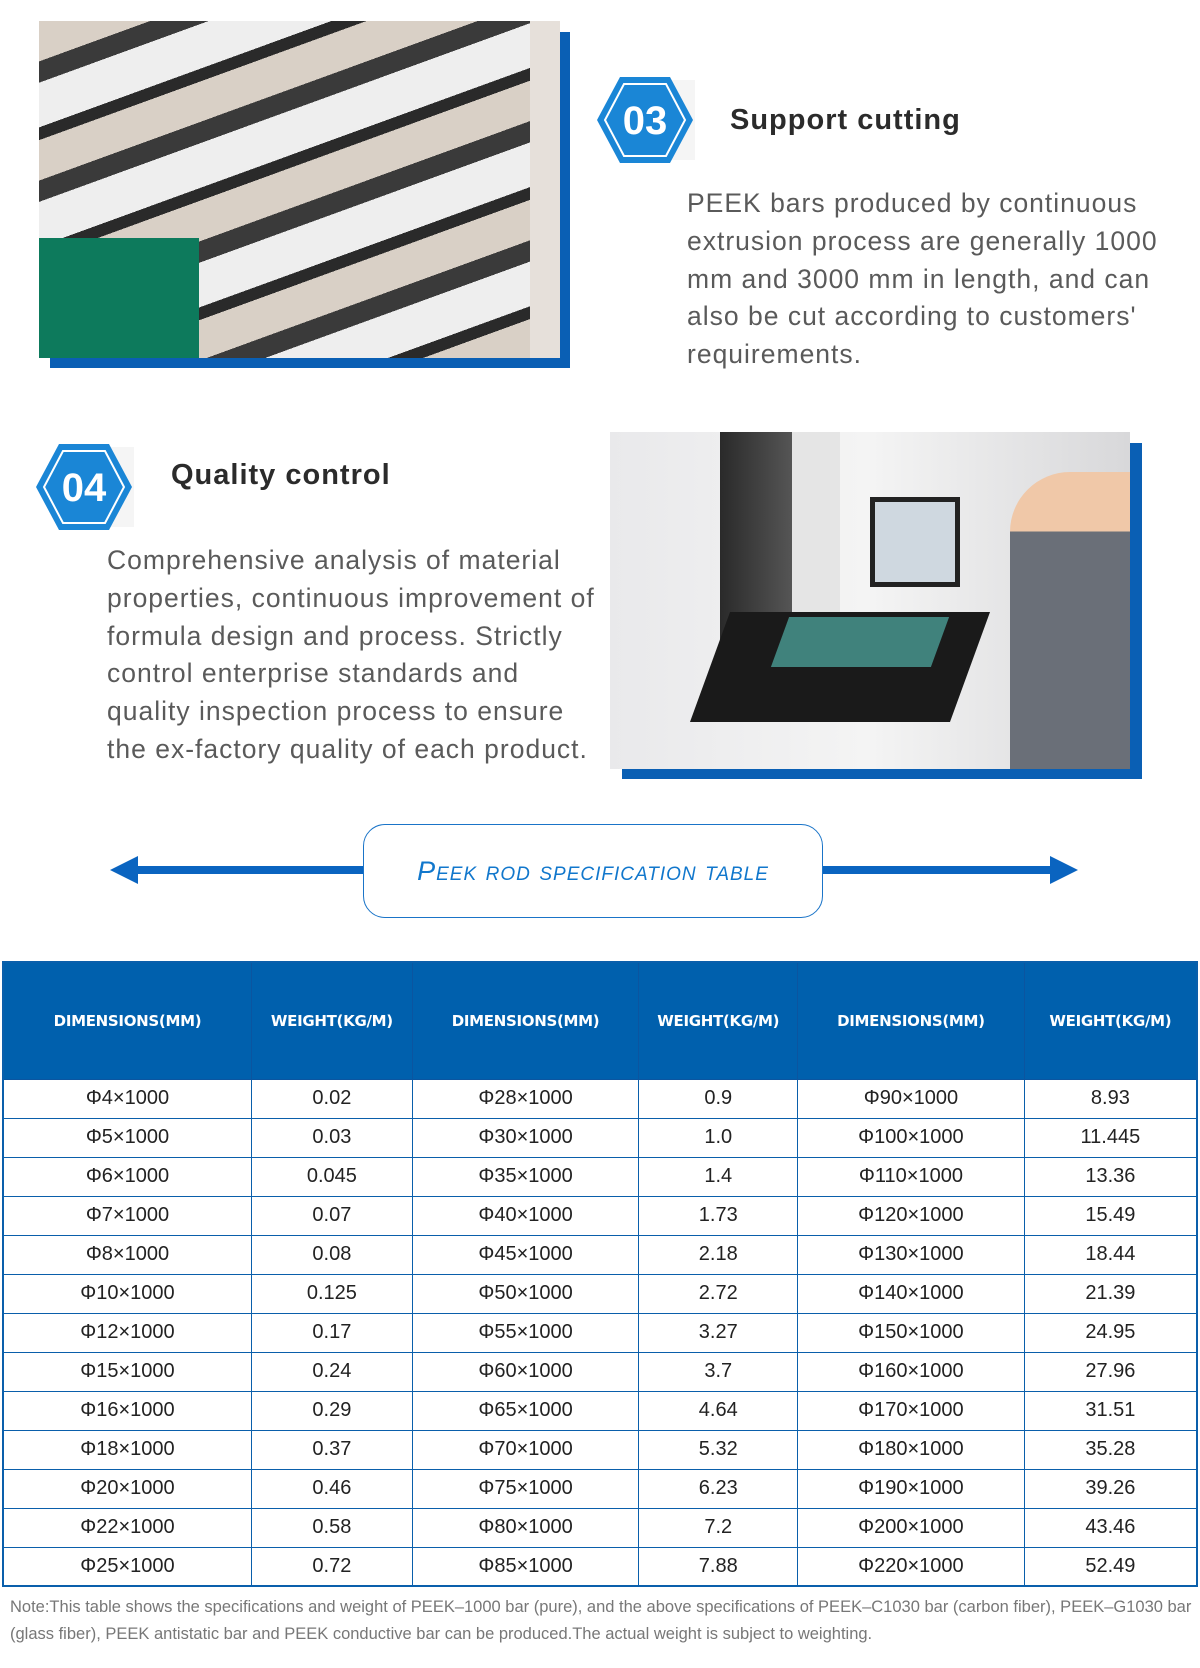  I want to click on weight-cell: 8.93, so click(1110, 1098).